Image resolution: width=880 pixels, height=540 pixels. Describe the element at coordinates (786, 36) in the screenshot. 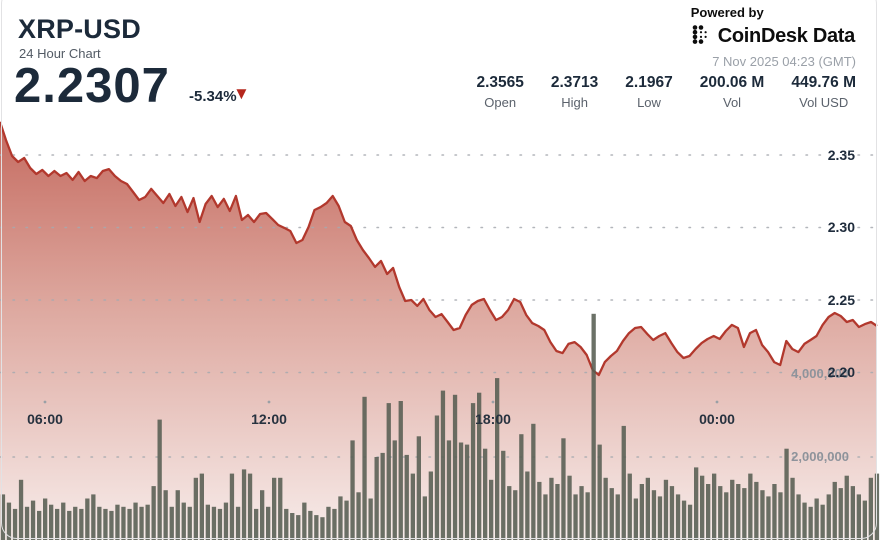

I see `coindesk-data-wordmark: CoinDesk Data` at that location.